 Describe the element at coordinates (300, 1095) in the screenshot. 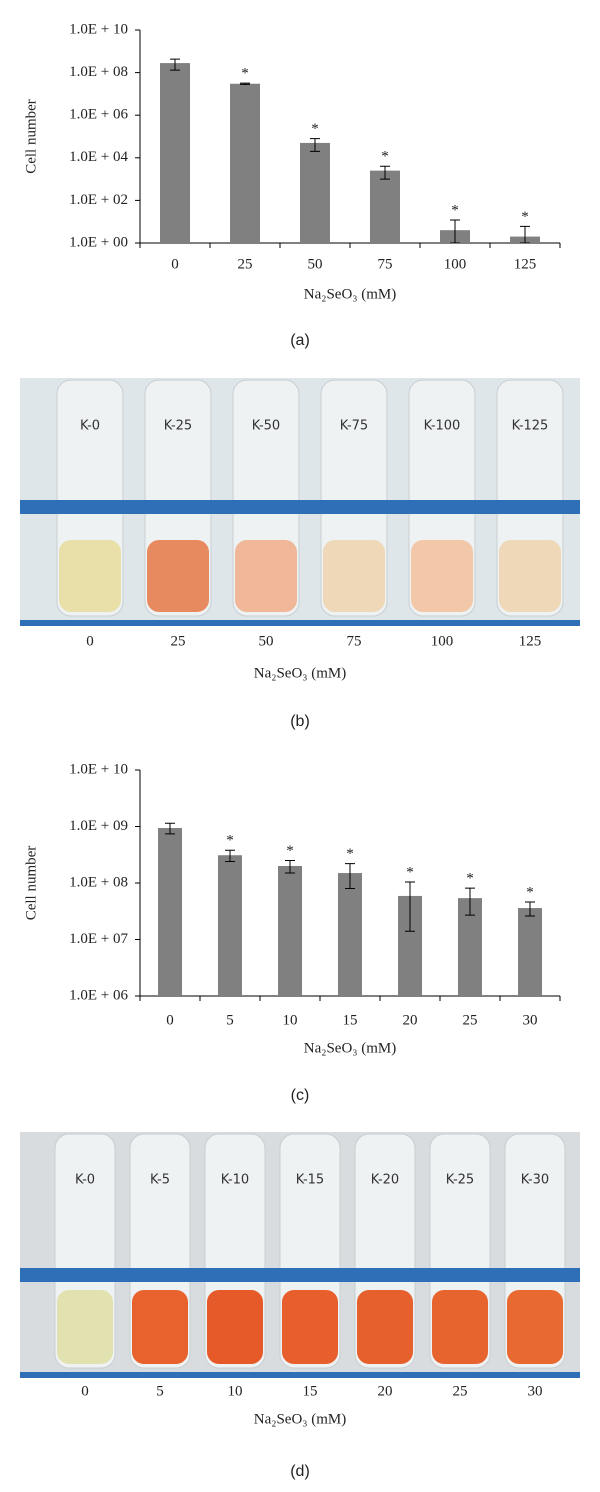

I see `caption: (c)` at that location.